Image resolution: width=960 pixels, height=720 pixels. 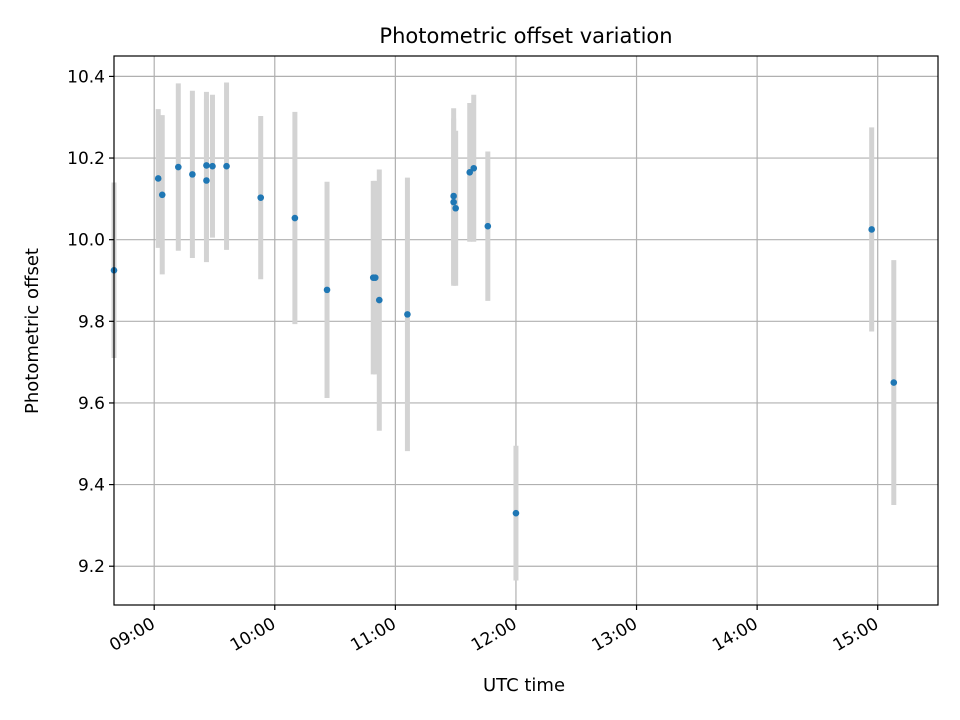 I want to click on y-tick-label: 10.0, so click(x=86, y=241).